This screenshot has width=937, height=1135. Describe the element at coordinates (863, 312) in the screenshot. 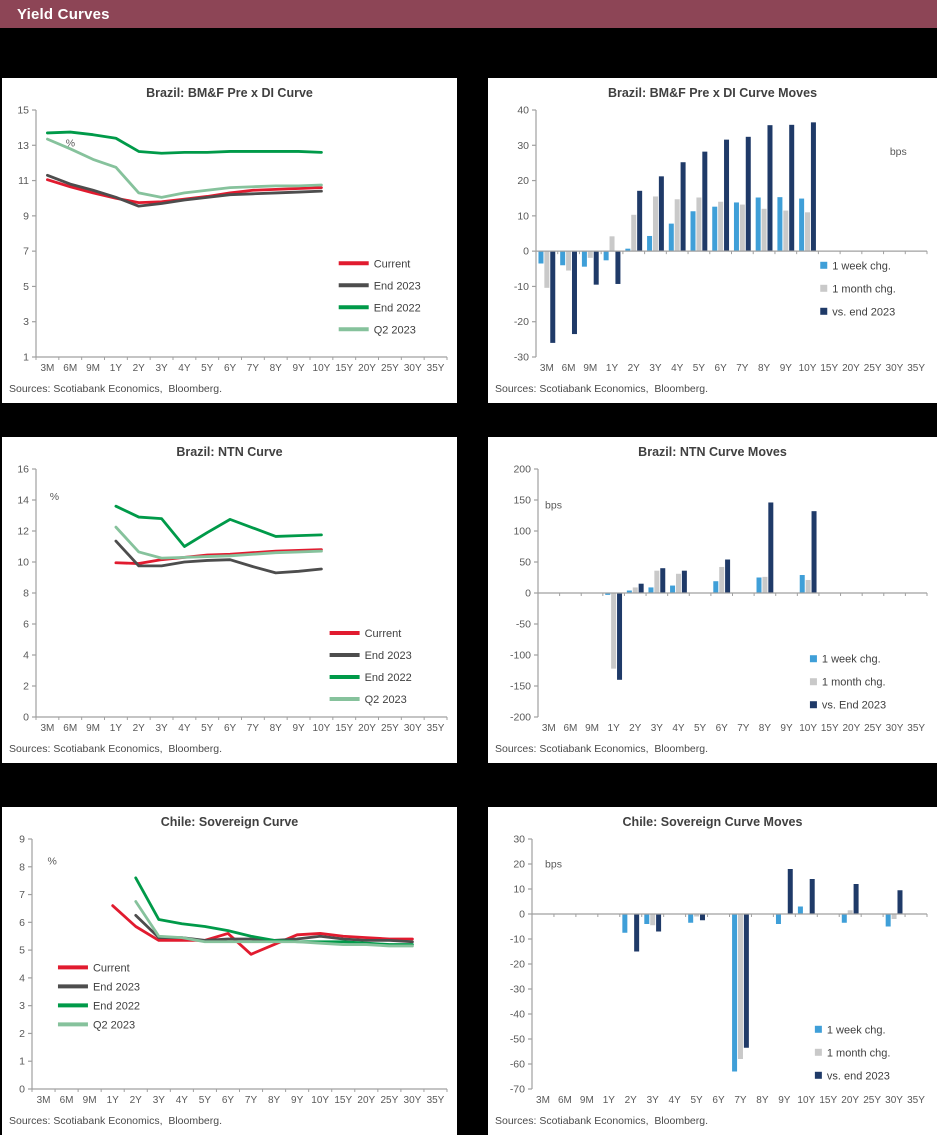

I see `svg-text: vs. end 2023` at that location.